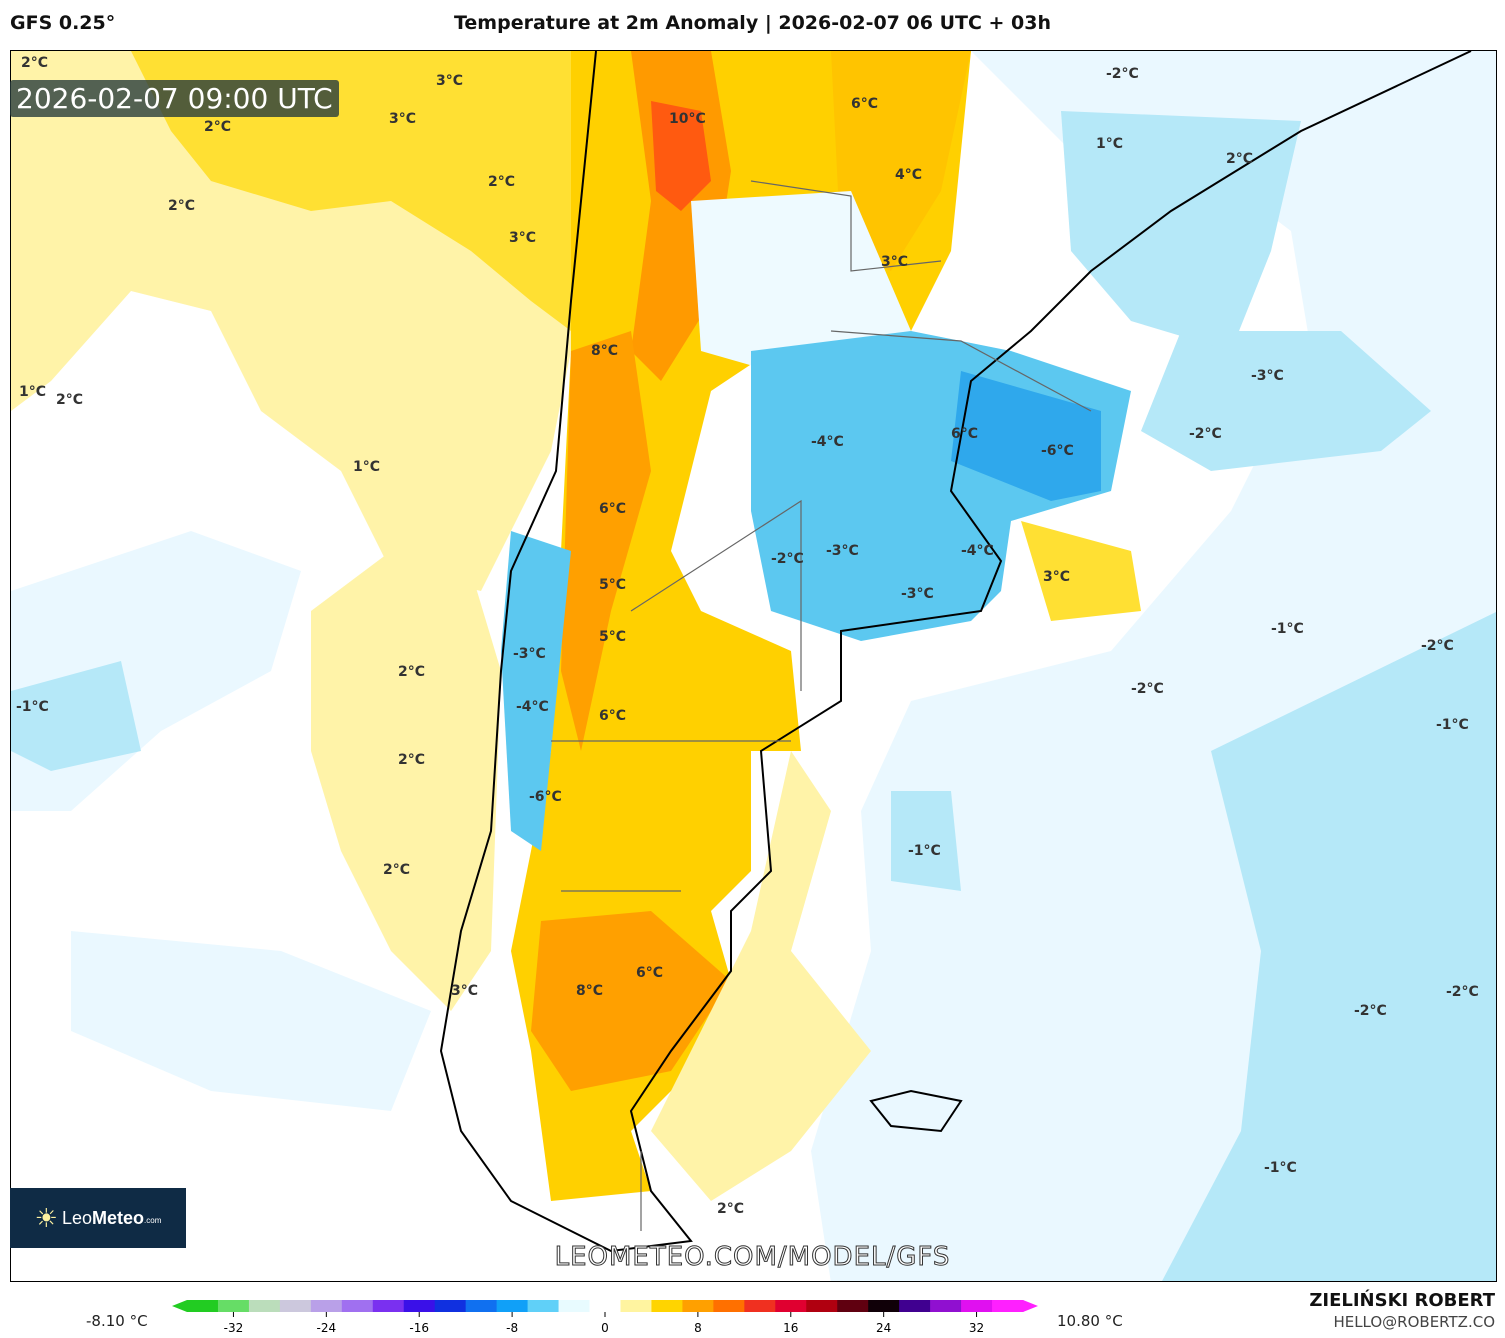 Image resolution: width=1505 pixels, height=1338 pixels. What do you see at coordinates (1329, 946) in the screenshot?
I see `cool-region-east2` at bounding box center [1329, 946].